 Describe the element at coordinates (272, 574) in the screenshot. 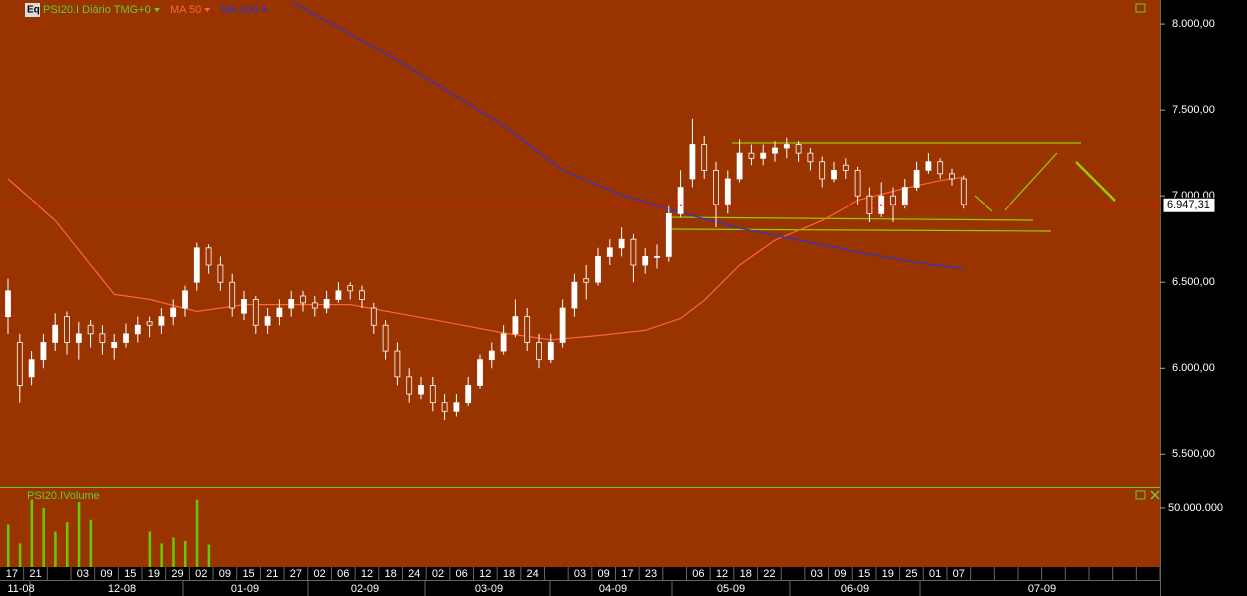

I see `x-tick-label: 21` at that location.